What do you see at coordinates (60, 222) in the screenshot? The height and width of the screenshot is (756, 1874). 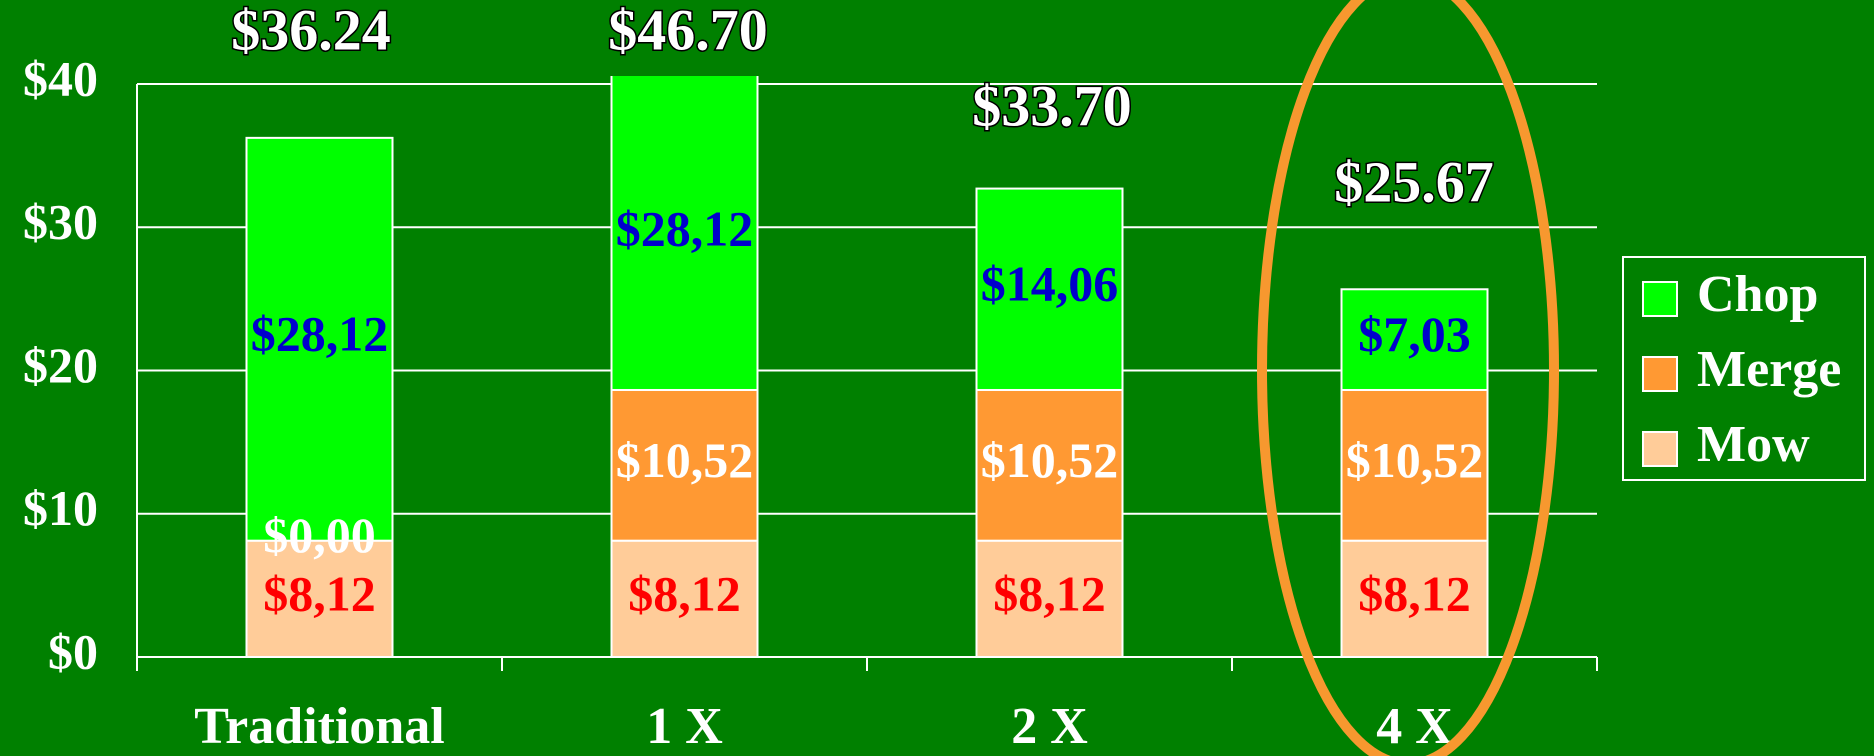 I see `y-tick-label: $30` at bounding box center [60, 222].